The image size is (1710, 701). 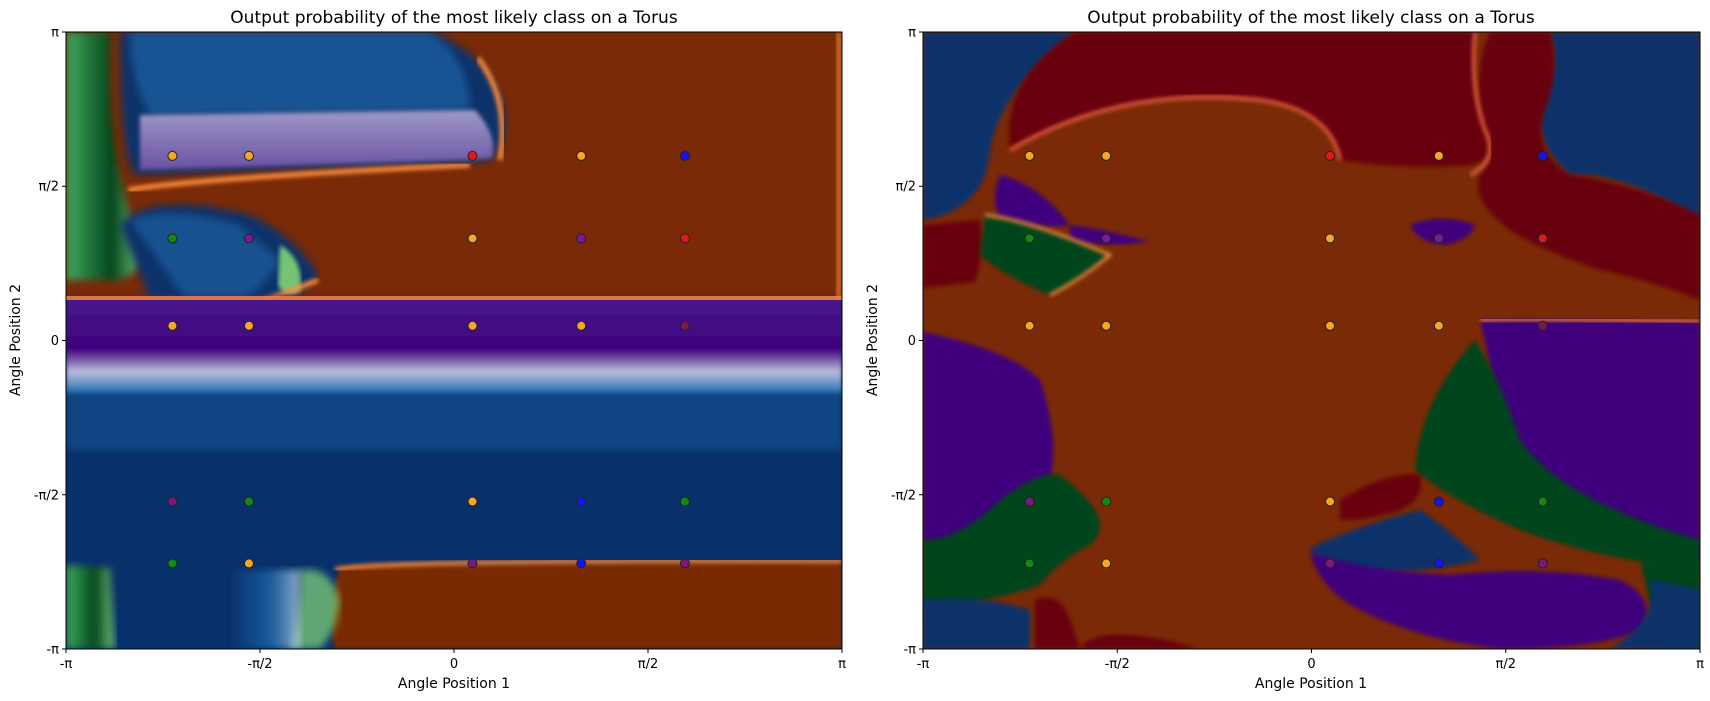 What do you see at coordinates (90, 607) in the screenshot?
I see `left-region-green-bottom` at bounding box center [90, 607].